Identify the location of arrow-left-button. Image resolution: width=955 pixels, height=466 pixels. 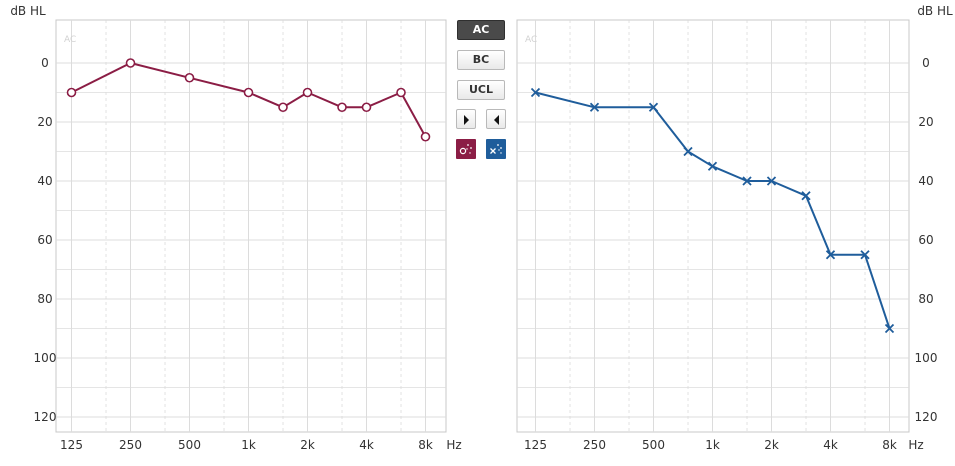
(496, 119).